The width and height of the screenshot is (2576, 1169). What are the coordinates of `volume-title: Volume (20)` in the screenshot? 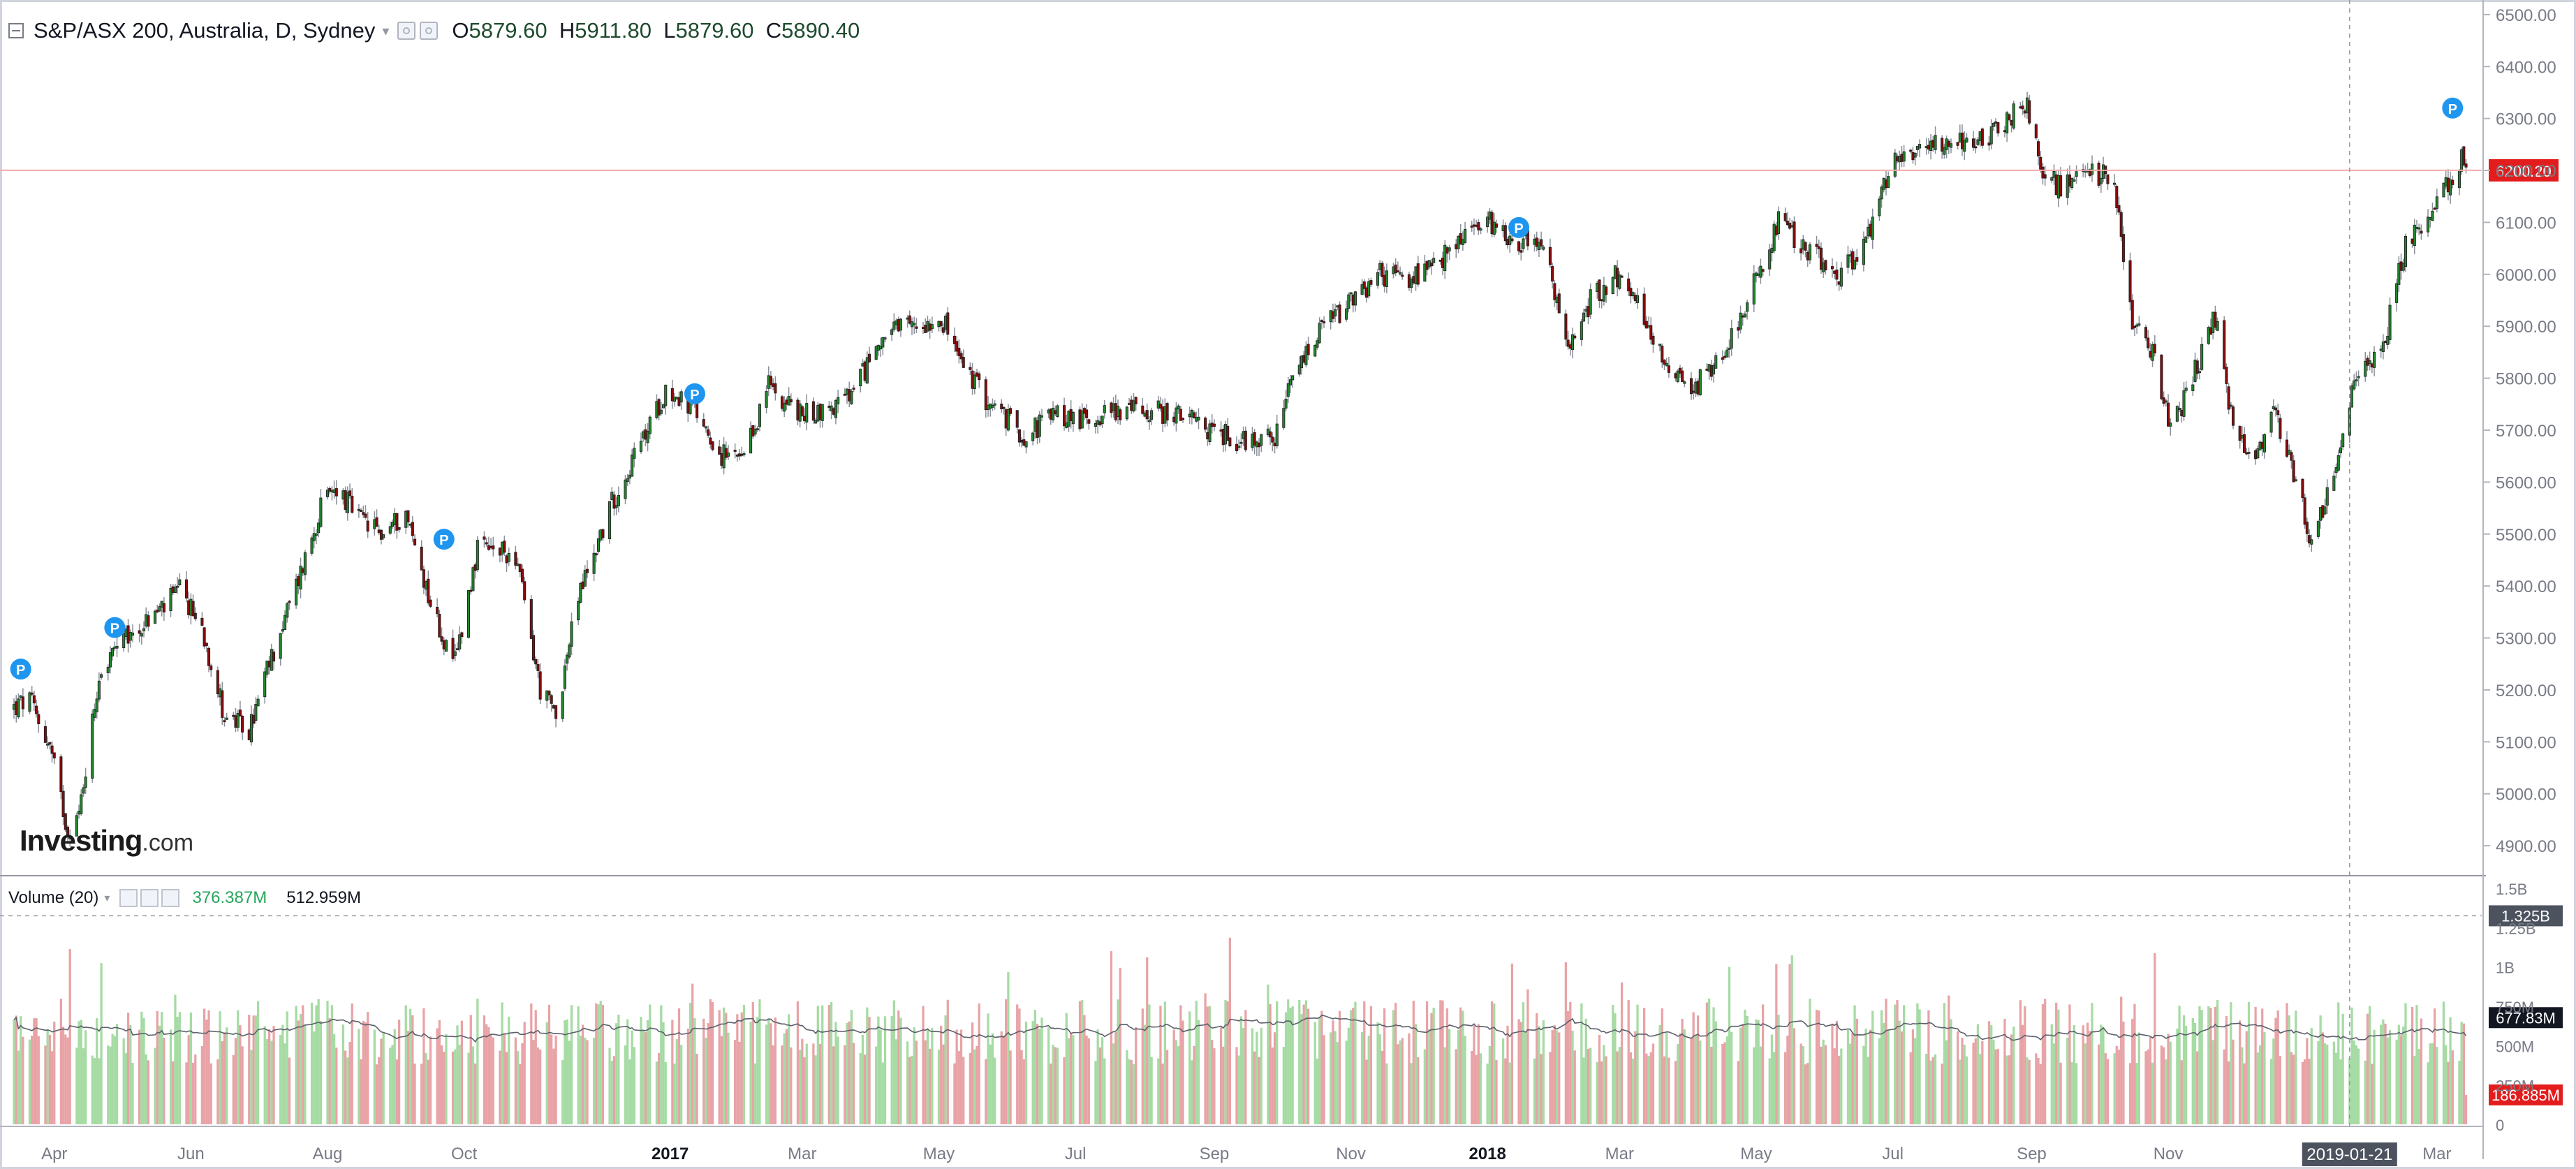 It's located at (53, 897).